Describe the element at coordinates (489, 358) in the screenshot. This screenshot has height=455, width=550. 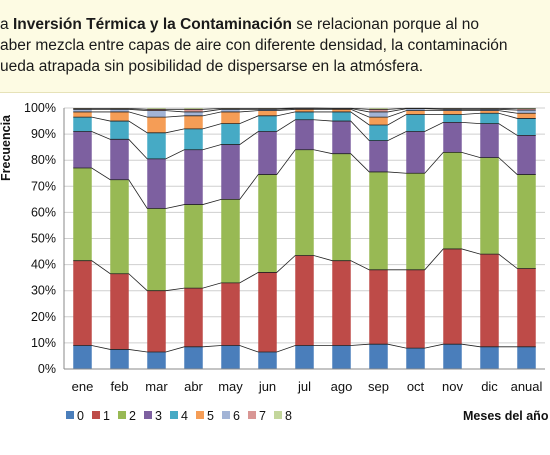
I see `bar-segment-0-dic` at that location.